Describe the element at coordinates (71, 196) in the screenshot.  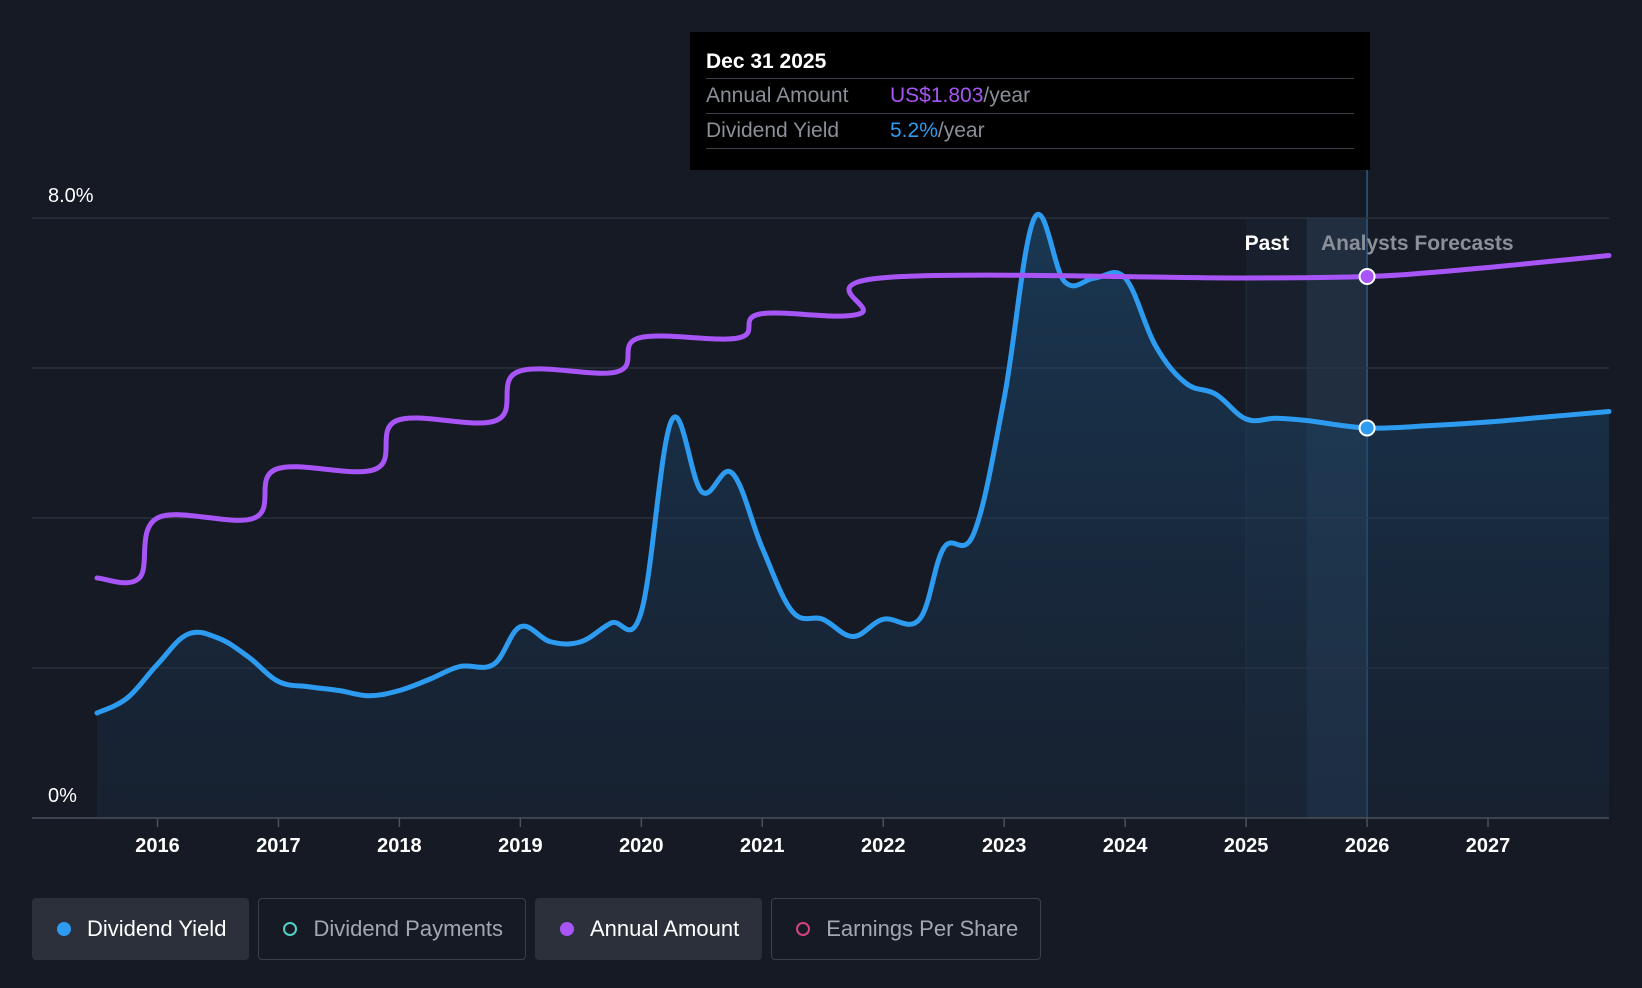
I see `y-axis-top-label: 8.0%` at that location.